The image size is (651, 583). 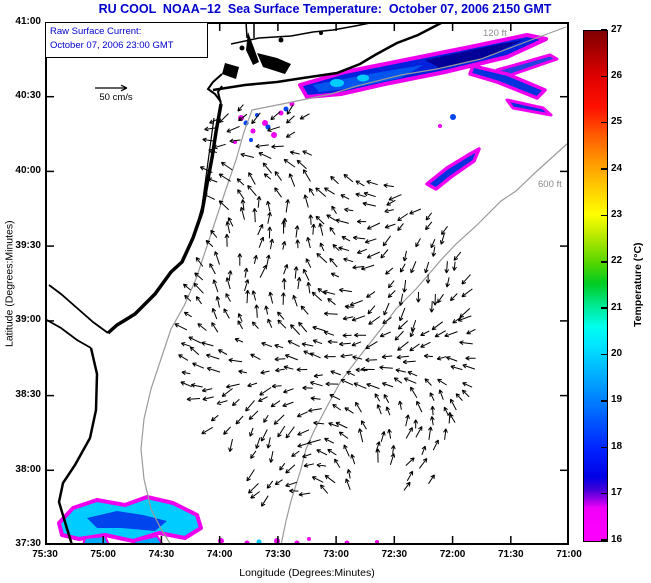 I want to click on colorbar-tick-label: 19, so click(x=617, y=400).